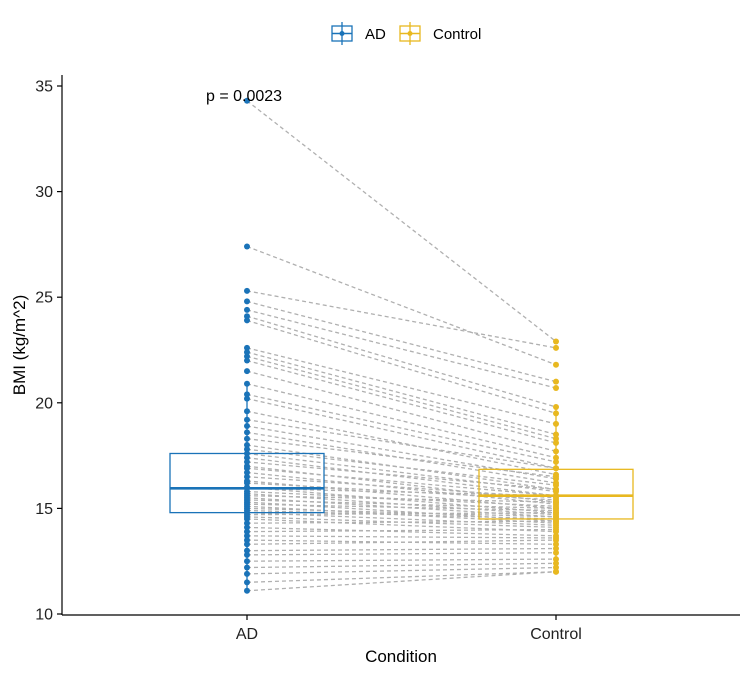 The width and height of the screenshot is (750, 675). What do you see at coordinates (457, 34) in the screenshot?
I see `legend-control-legend-label: Control` at bounding box center [457, 34].